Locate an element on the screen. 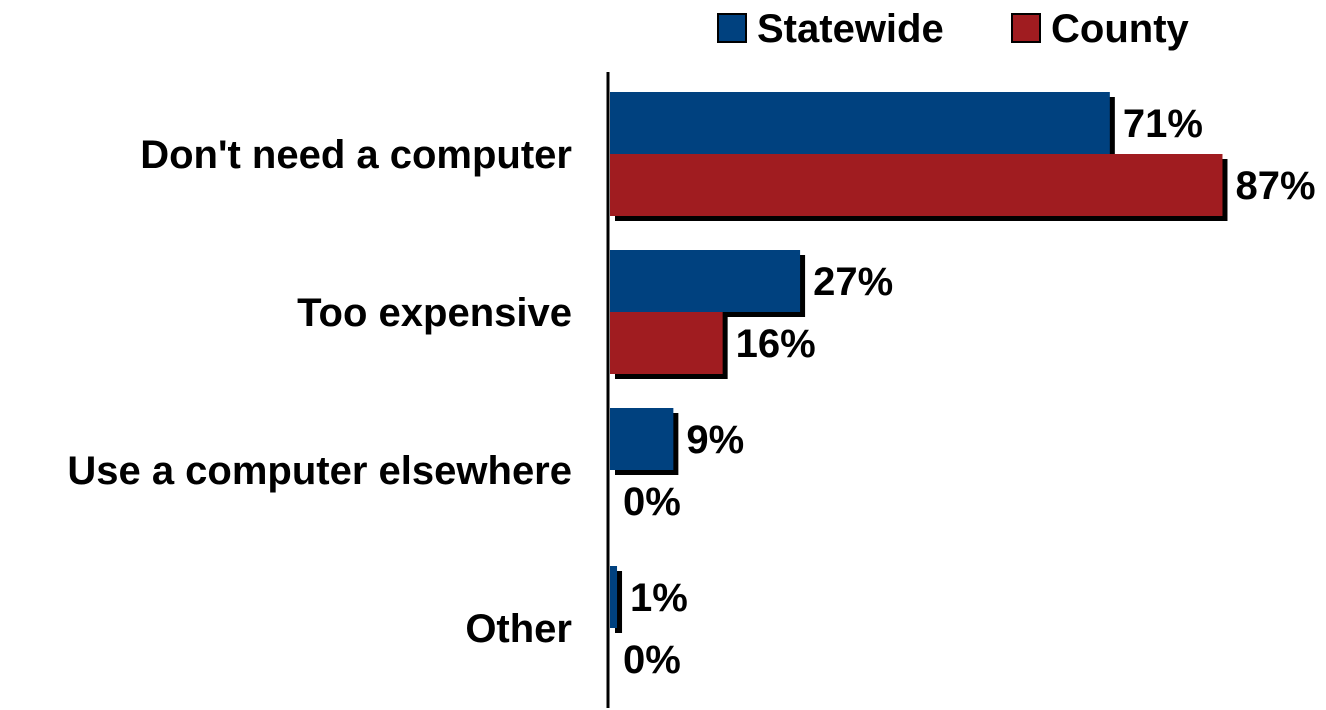 Image resolution: width=1326 pixels, height=710 pixels. legend: Statewide County is located at coordinates (953, 29).